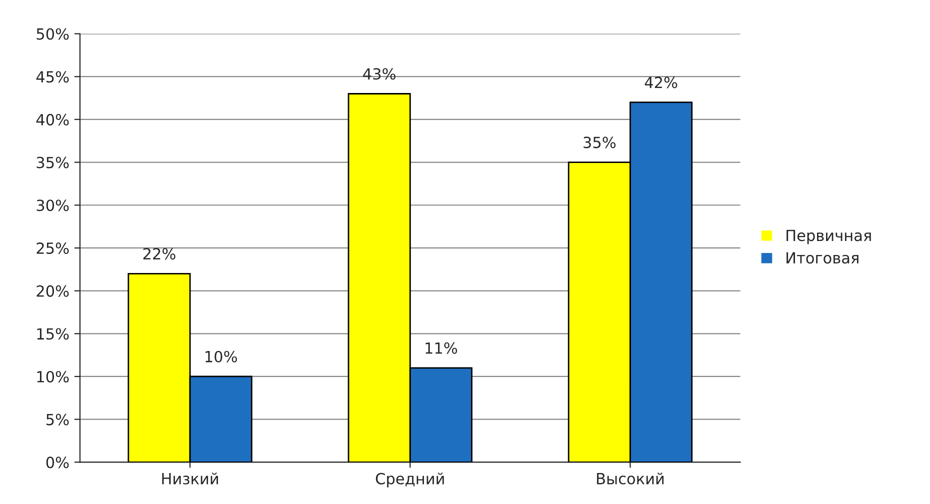  What do you see at coordinates (52, 162) in the screenshot?
I see `y-tick-label: 35%` at bounding box center [52, 162].